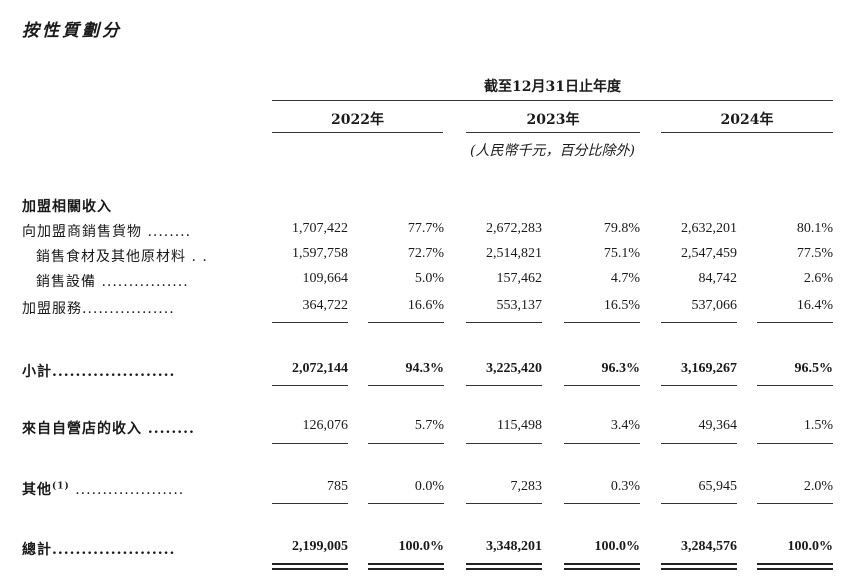 The height and width of the screenshot is (585, 861). Describe the element at coordinates (621, 368) in the screenshot. I see `cell: 96.3%` at that location.